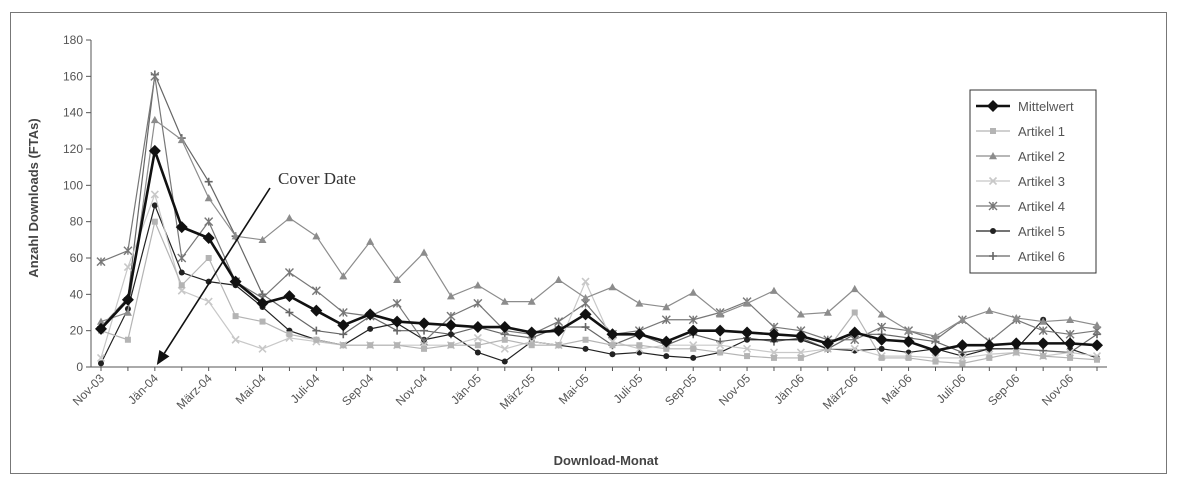 The image size is (1179, 478). I want to click on x-tick-label: Juli-05, so click(628, 388).